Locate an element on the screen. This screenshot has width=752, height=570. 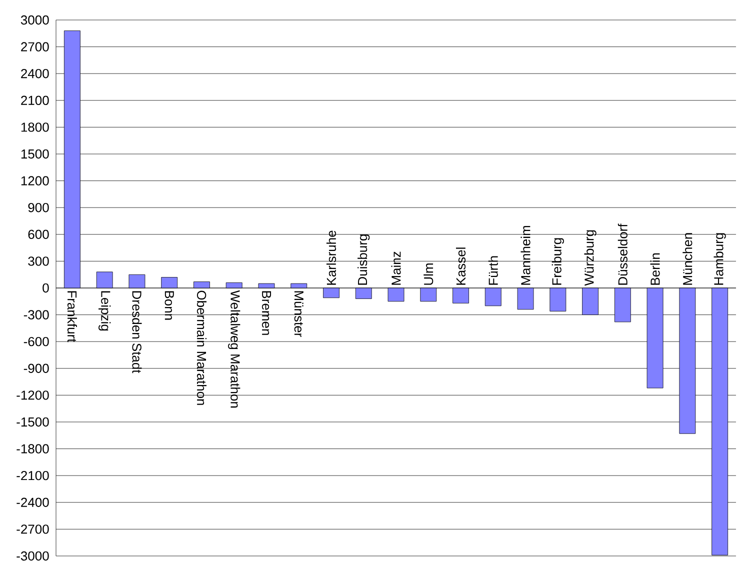
y-tick-label: -3000 is located at coordinates (32, 556).